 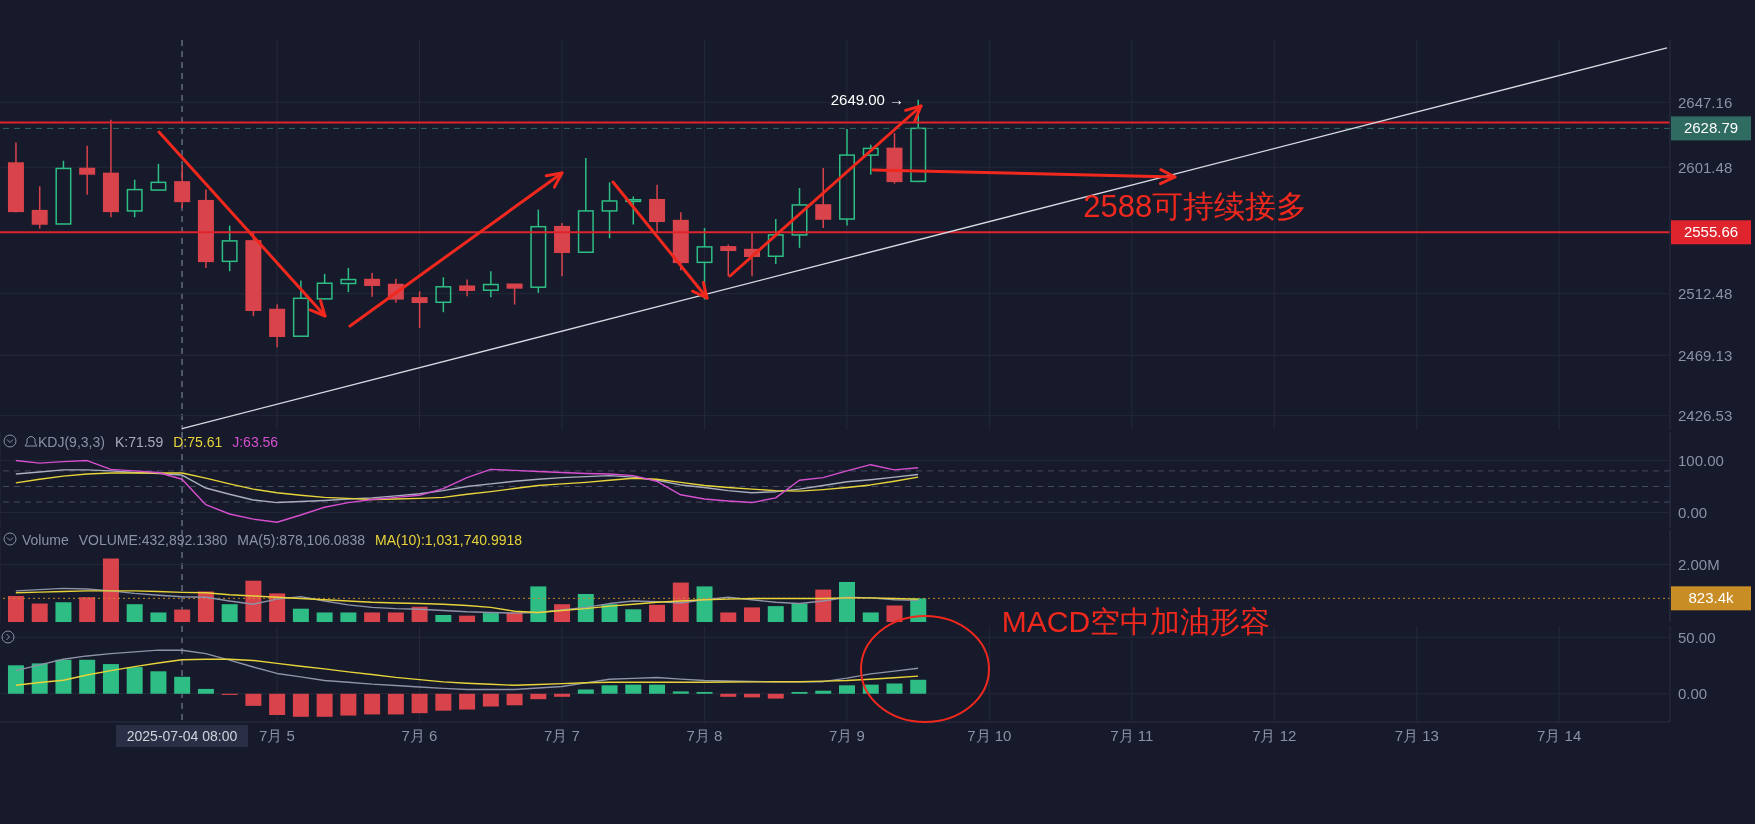 I want to click on ref-line-label: 2025-07-04 08:00, so click(x=182, y=736).